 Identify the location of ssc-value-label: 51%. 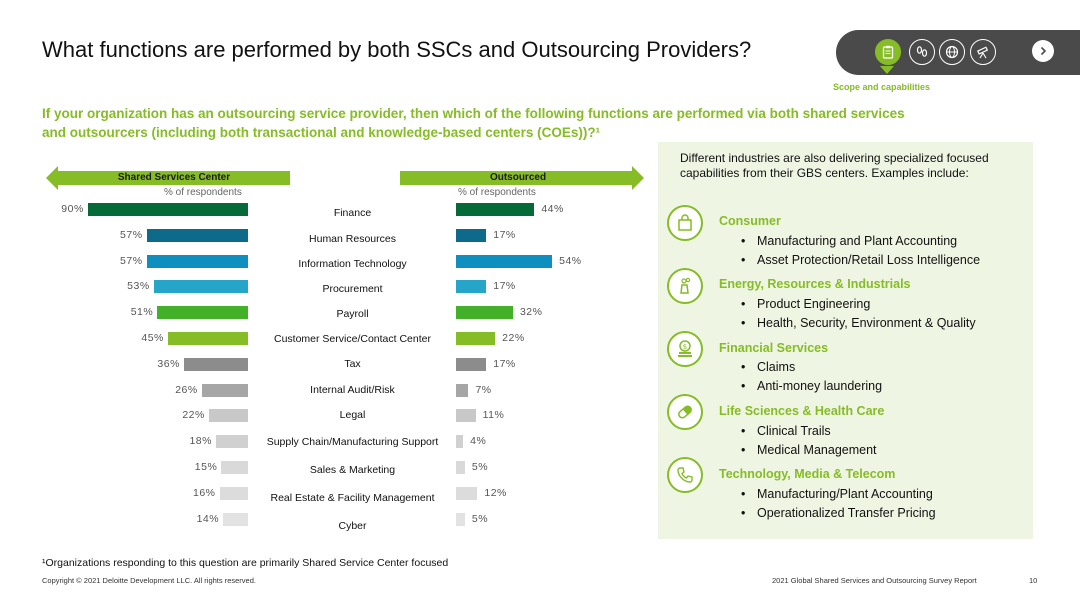
(142, 312).